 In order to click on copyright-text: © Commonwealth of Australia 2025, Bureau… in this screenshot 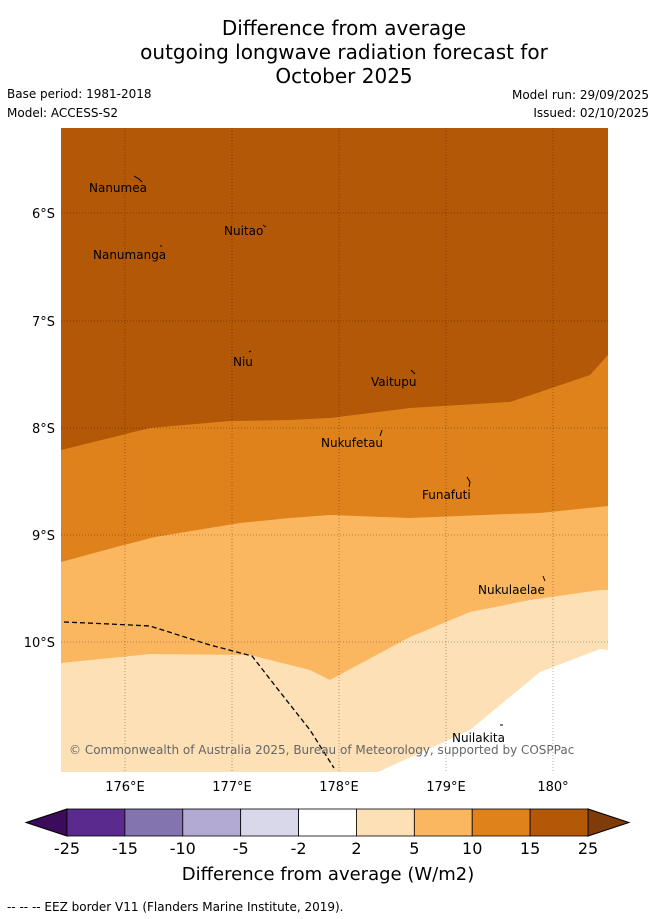, I will do `click(321, 750)`.